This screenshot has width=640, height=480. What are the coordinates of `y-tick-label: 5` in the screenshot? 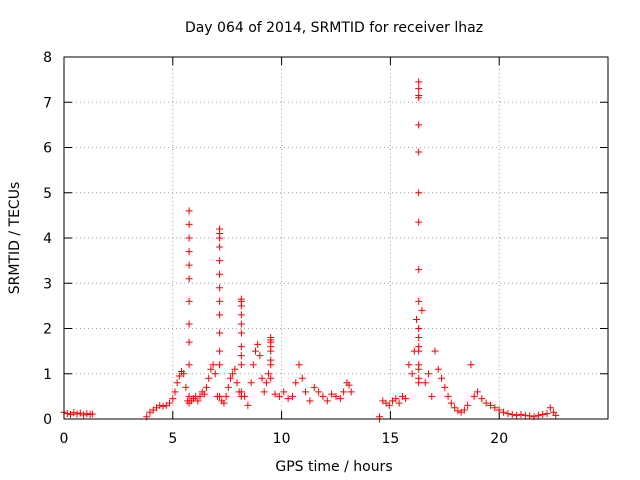 It's located at (47, 194).